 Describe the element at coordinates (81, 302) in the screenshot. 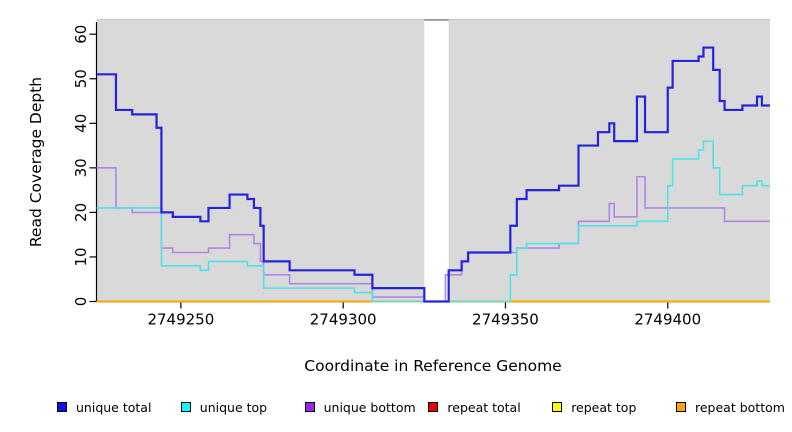

I see `y-tick-label: 0` at that location.